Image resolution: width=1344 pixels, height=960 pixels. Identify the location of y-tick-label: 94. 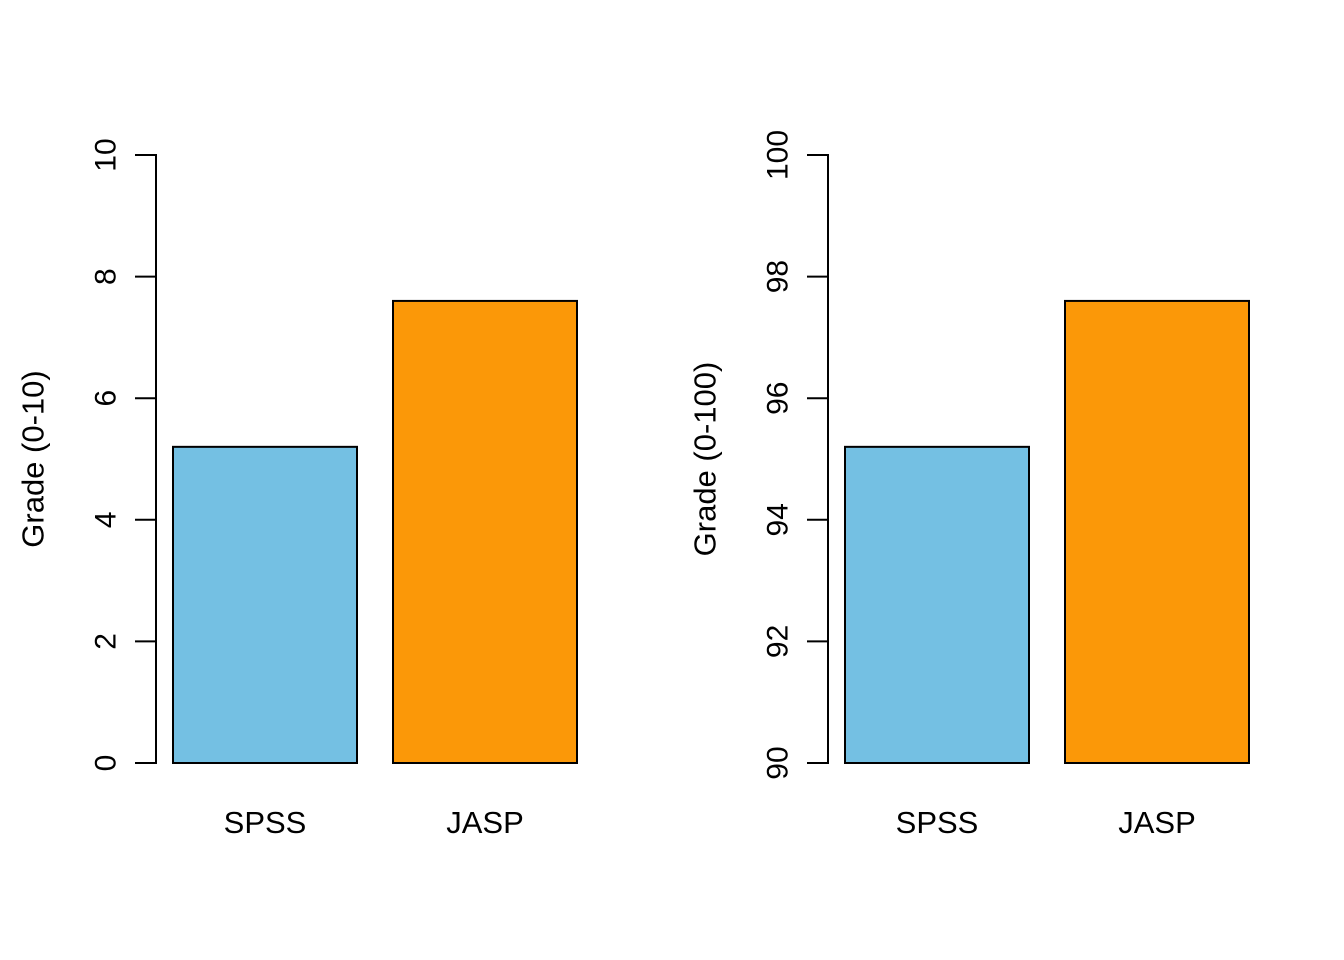
(778, 519).